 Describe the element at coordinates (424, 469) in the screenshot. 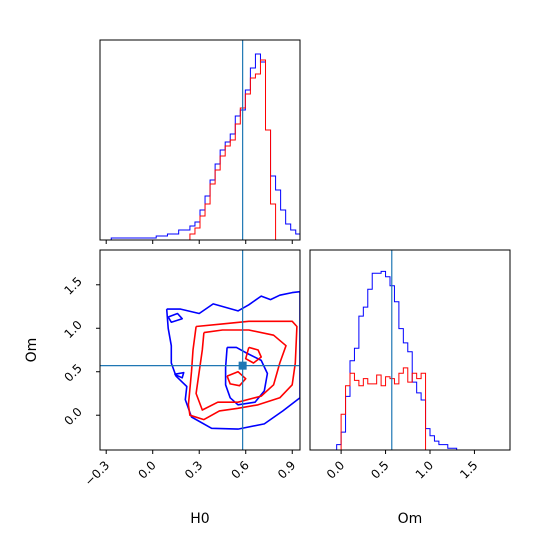

I see `x-tick-label: 1.0` at that location.